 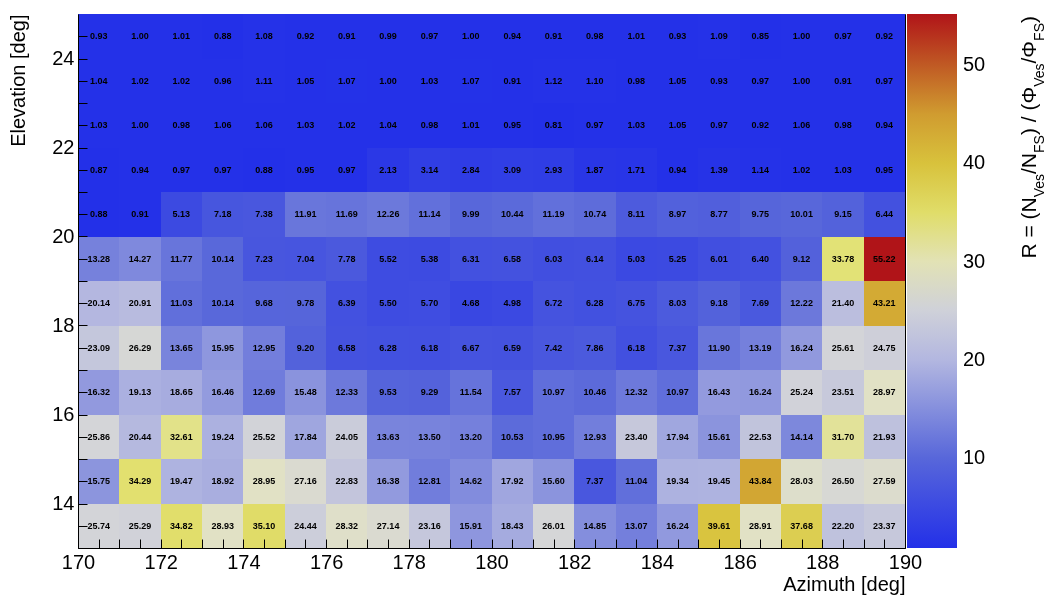 What do you see at coordinates (595, 214) in the screenshot?
I see `data-label: 10.74` at bounding box center [595, 214].